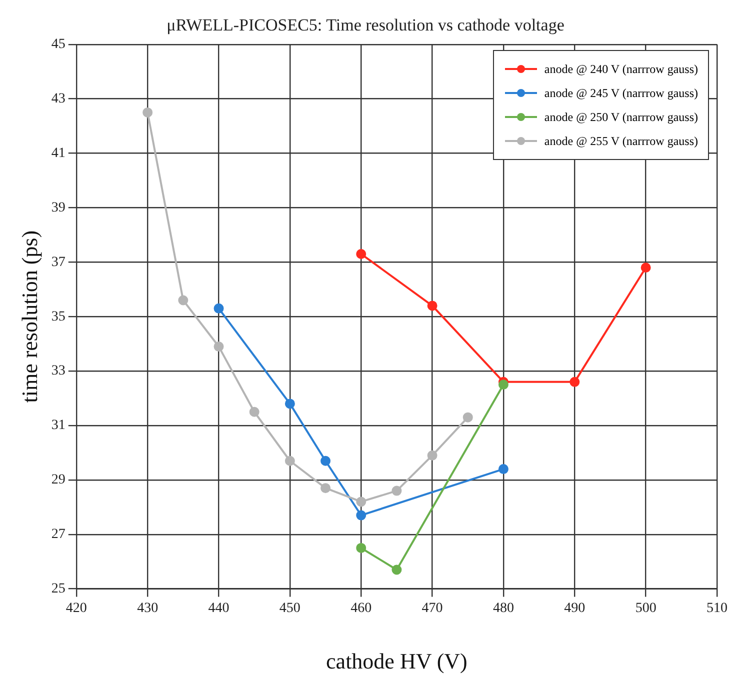 The image size is (729, 682). What do you see at coordinates (147, 608) in the screenshot?
I see `x-tick-label: 430` at bounding box center [147, 608].